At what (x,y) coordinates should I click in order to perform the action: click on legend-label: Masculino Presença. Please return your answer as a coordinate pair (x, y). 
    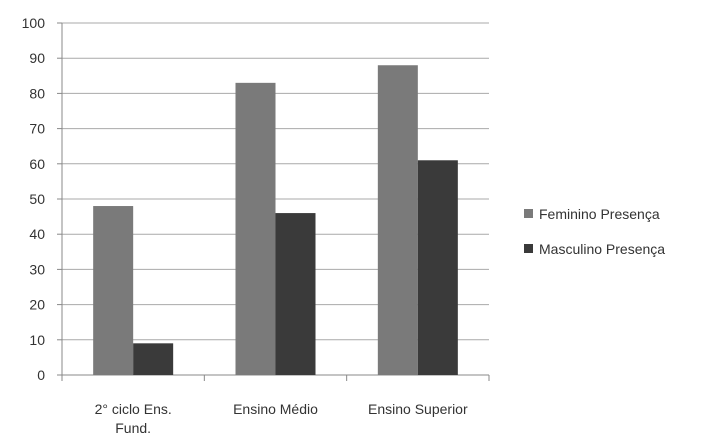
    Looking at the image, I should click on (602, 249).